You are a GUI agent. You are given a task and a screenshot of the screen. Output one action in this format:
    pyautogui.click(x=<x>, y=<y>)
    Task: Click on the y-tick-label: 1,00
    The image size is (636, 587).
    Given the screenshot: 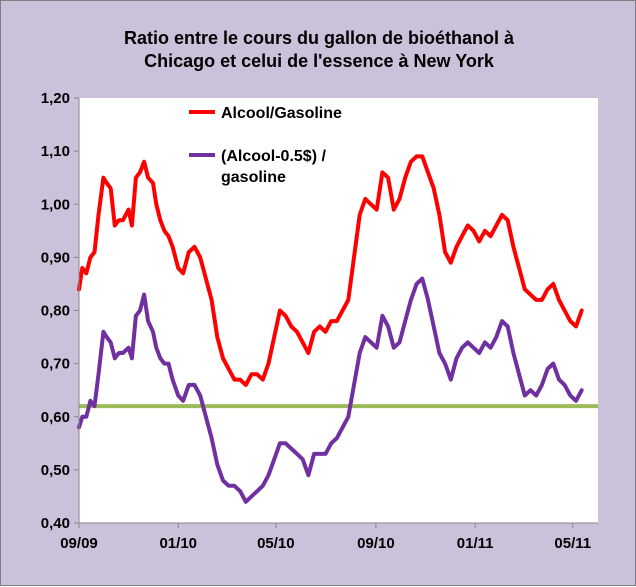 What is the action you would take?
    pyautogui.click(x=55, y=204)
    